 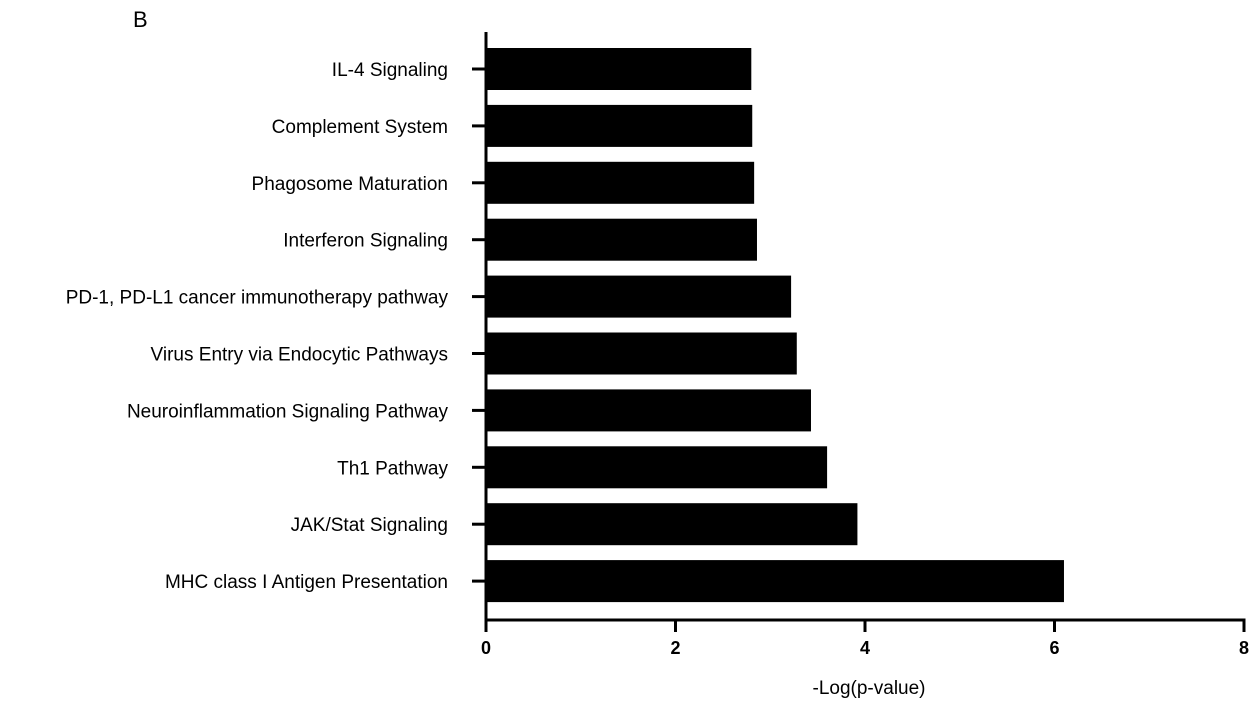 I want to click on x-tick-label: 2, so click(x=675, y=648).